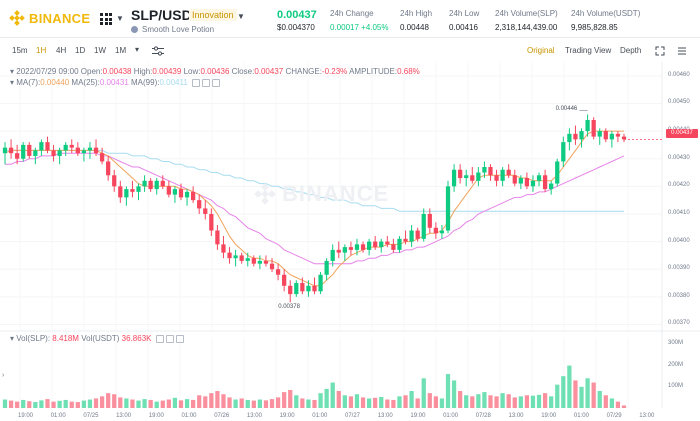 The height and width of the screenshot is (421, 700). I want to click on apps-chevron-down-icon: ▼, so click(120, 18).